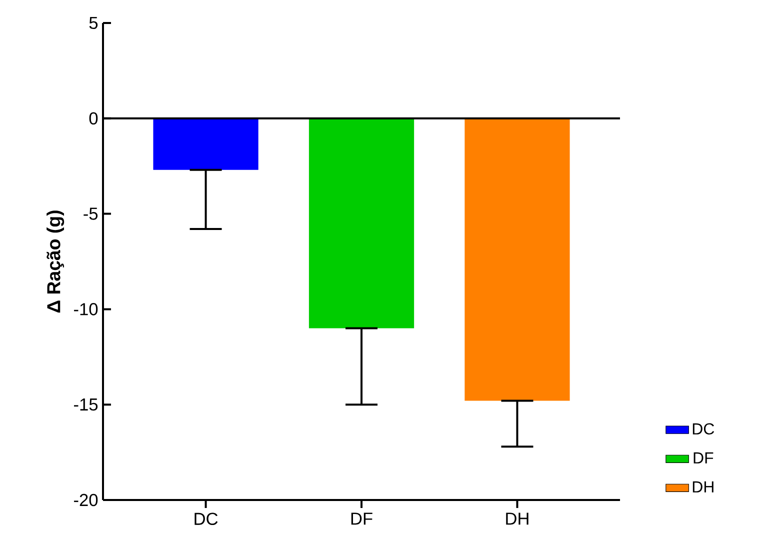 The width and height of the screenshot is (759, 539). I want to click on y-tick-label: -15, so click(86, 404).